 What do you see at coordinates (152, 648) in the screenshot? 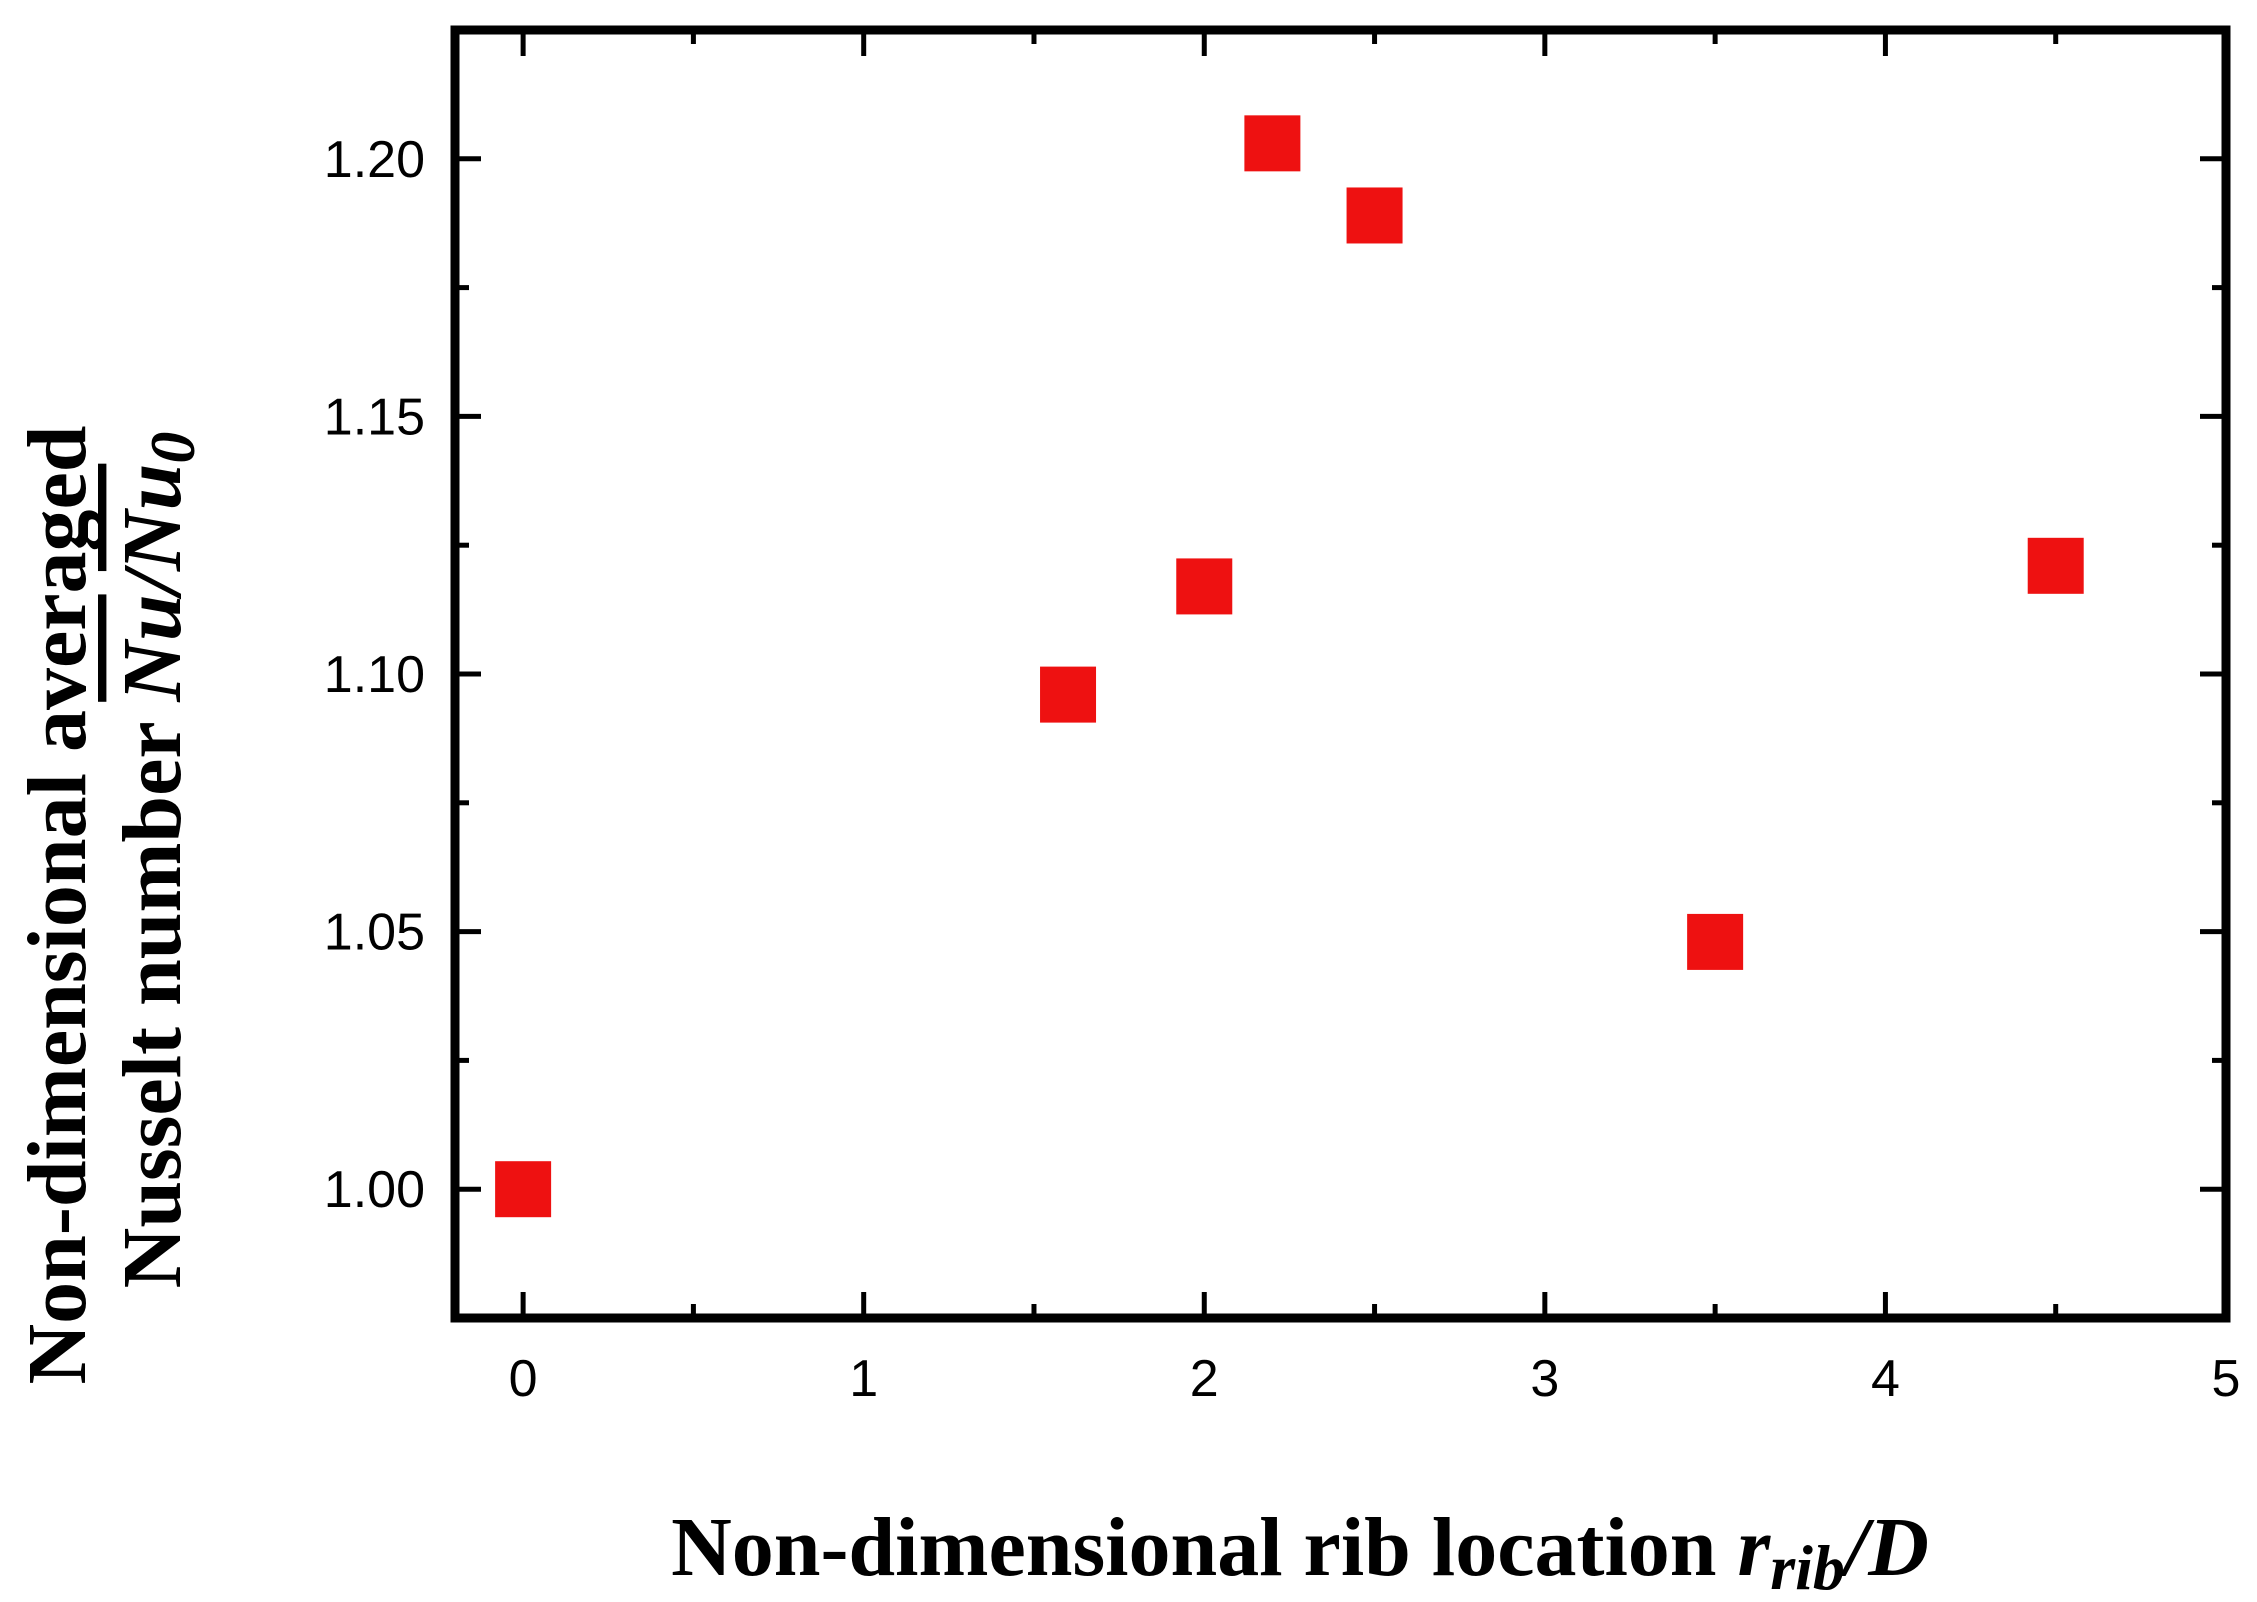
I see `y-title-numerator: Nu` at bounding box center [152, 648].